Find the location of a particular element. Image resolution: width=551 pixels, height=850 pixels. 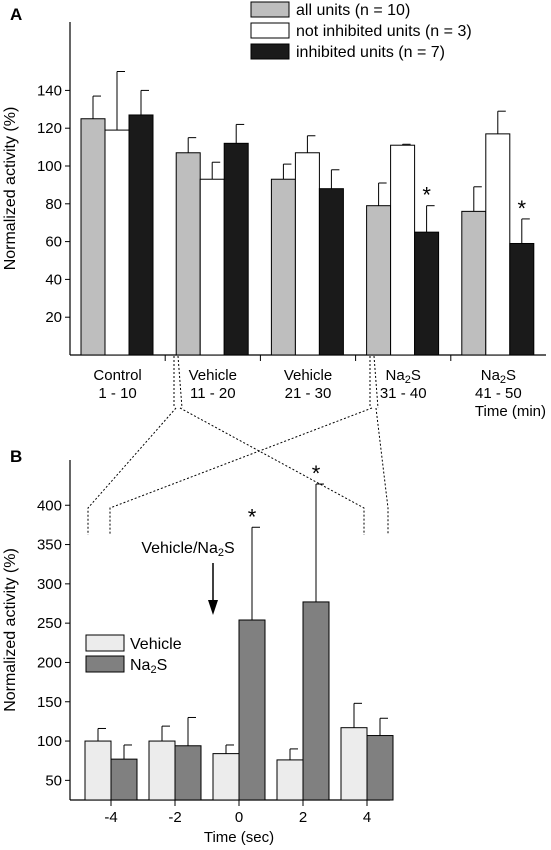

y-tick-label-b: 400 is located at coordinates (49, 505).